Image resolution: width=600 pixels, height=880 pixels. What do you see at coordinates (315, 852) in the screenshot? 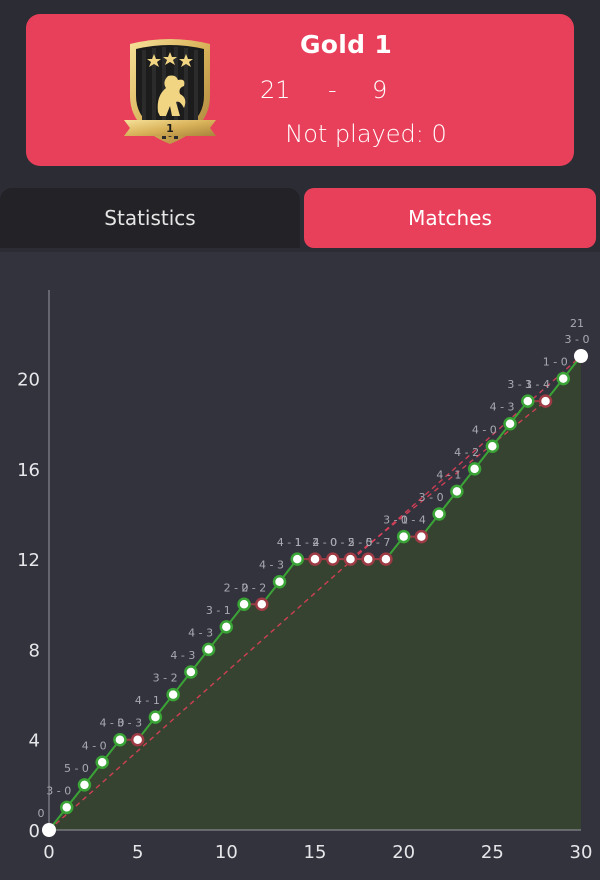
I see `x-tick-label: 15` at bounding box center [315, 852].